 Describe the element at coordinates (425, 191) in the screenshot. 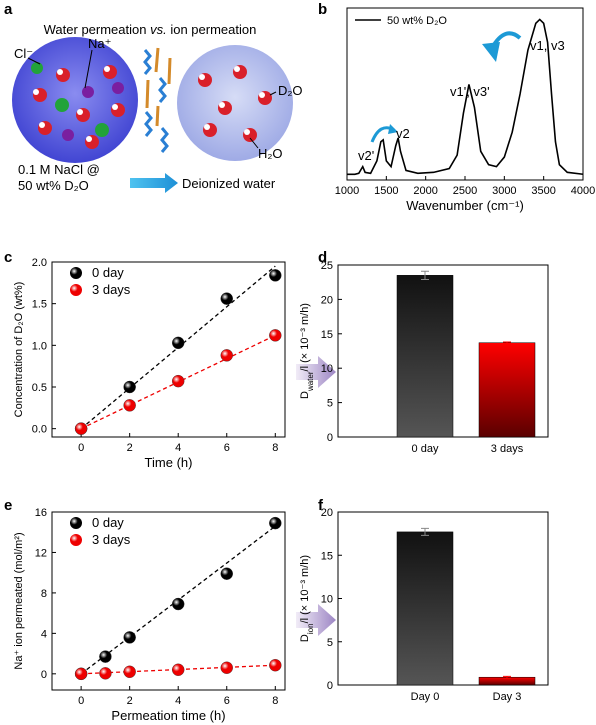

I see `x-tick-label: 2000` at that location.